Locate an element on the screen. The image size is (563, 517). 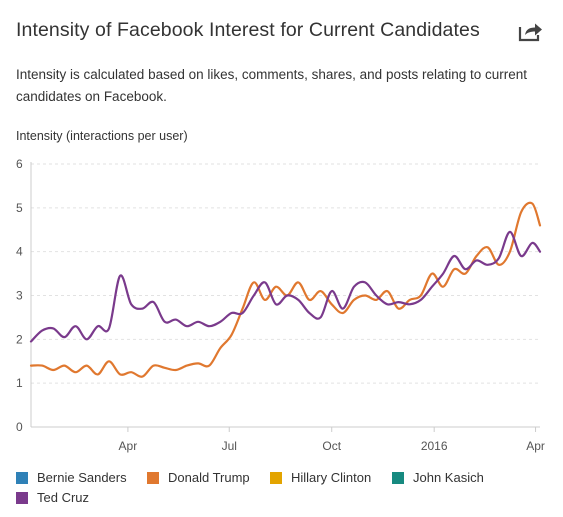
legend-item-donald-trump: Donald Trump is located at coordinates (198, 477).